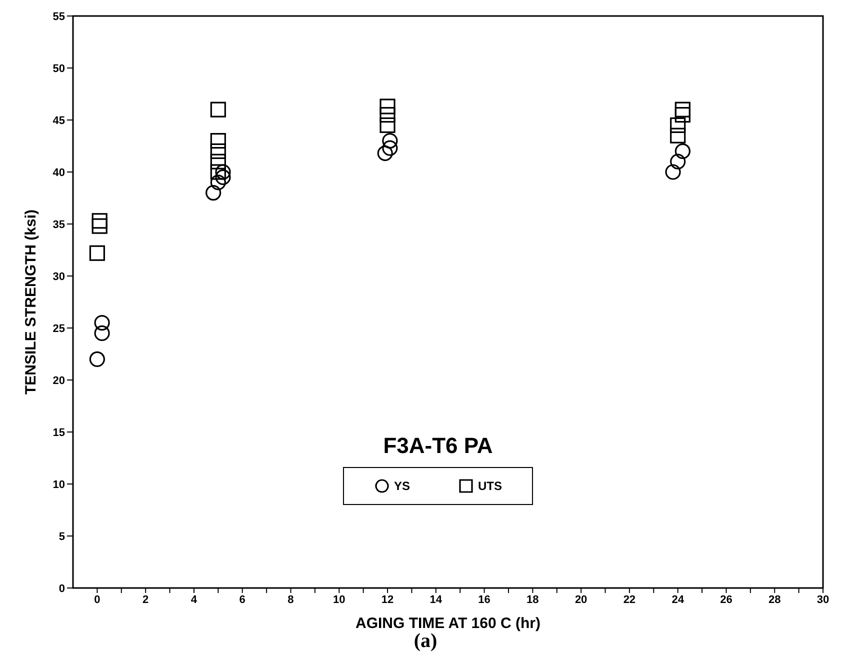 This screenshot has width=851, height=666. Describe the element at coordinates (242, 600) in the screenshot. I see `x-tick-label: 6` at that location.